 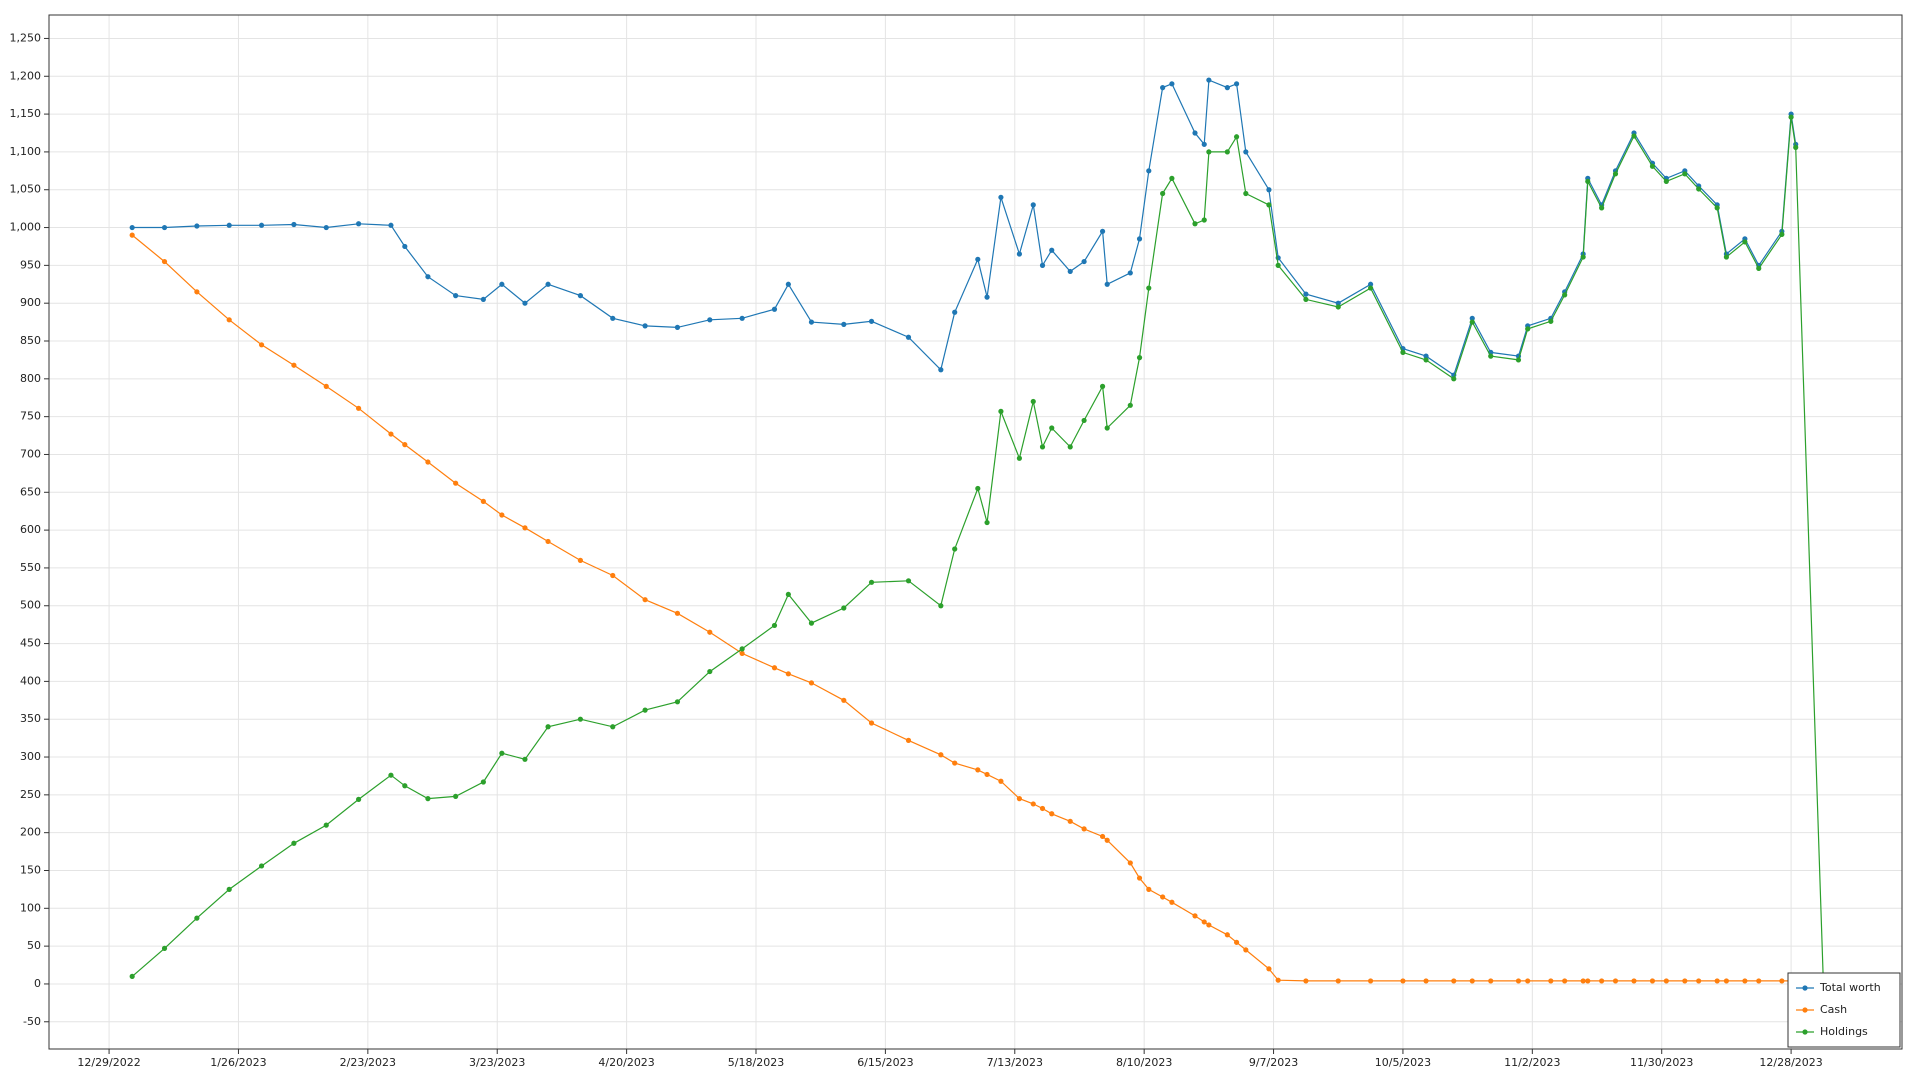 I want to click on legend: Total worth Cash Holdings, so click(x=1844, y=1010).